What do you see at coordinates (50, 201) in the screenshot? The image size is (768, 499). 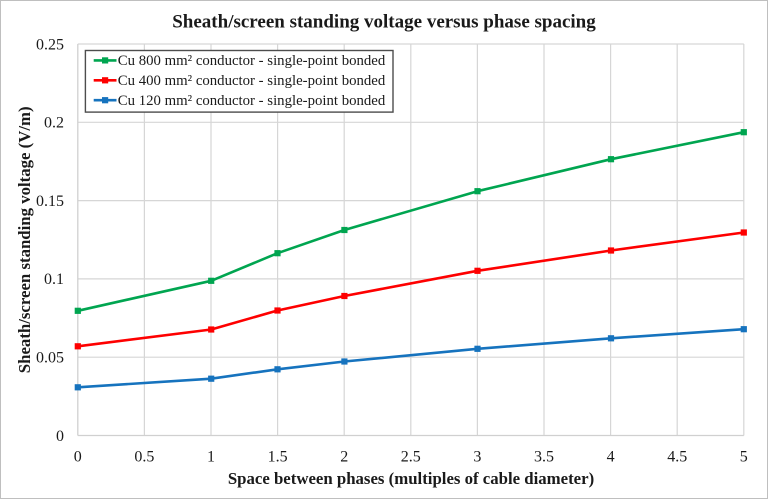 I see `svg-text: 0.15` at bounding box center [50, 201].